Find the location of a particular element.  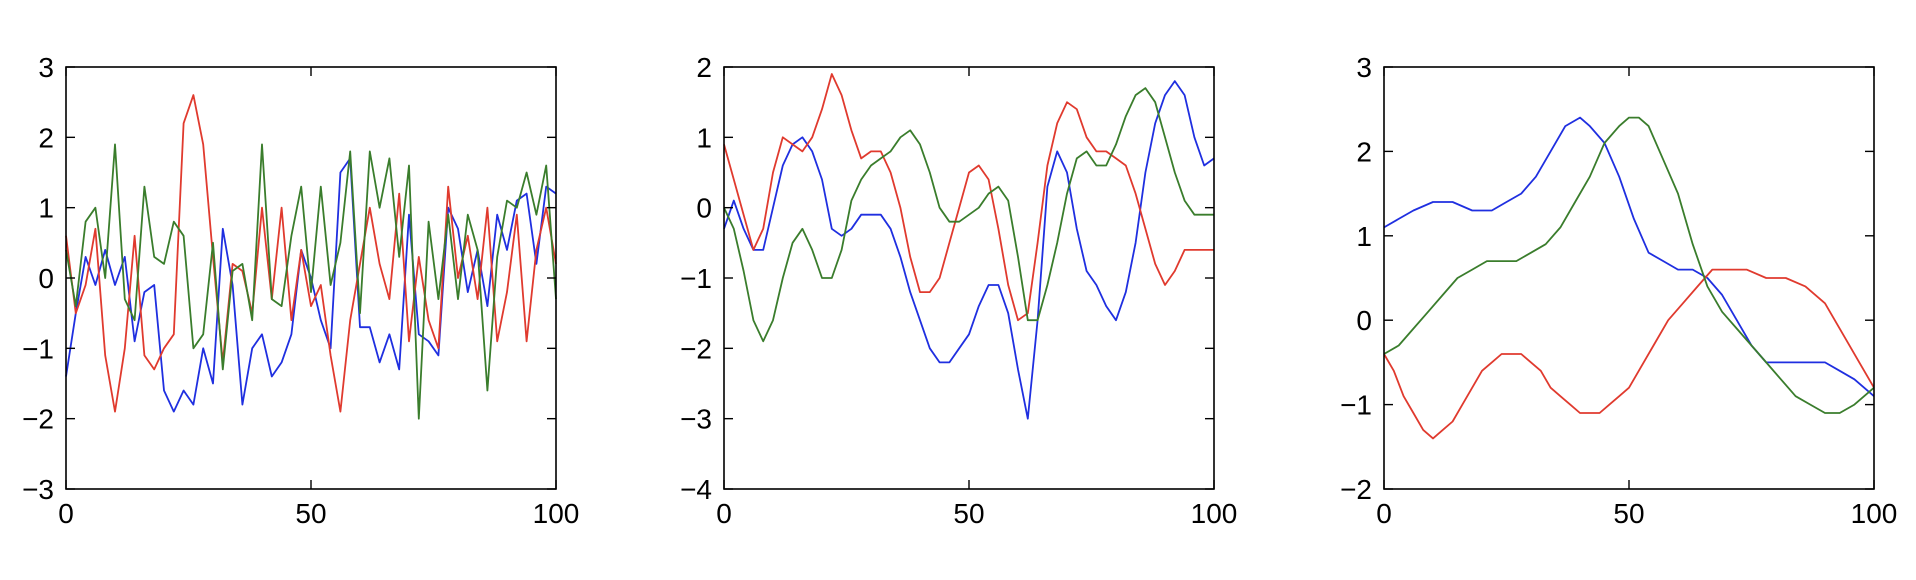

y-tick-label: −4 is located at coordinates (696, 489).